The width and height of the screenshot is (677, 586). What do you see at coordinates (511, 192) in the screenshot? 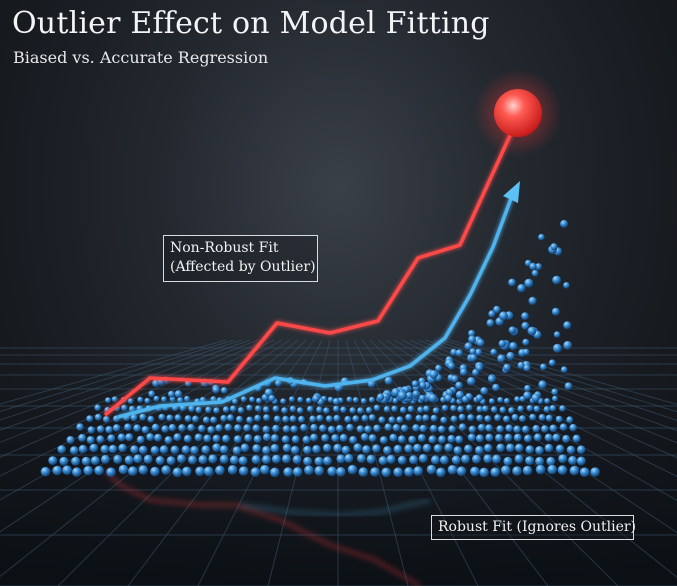
I see `robust-fit-arrowhead-icon` at bounding box center [511, 192].